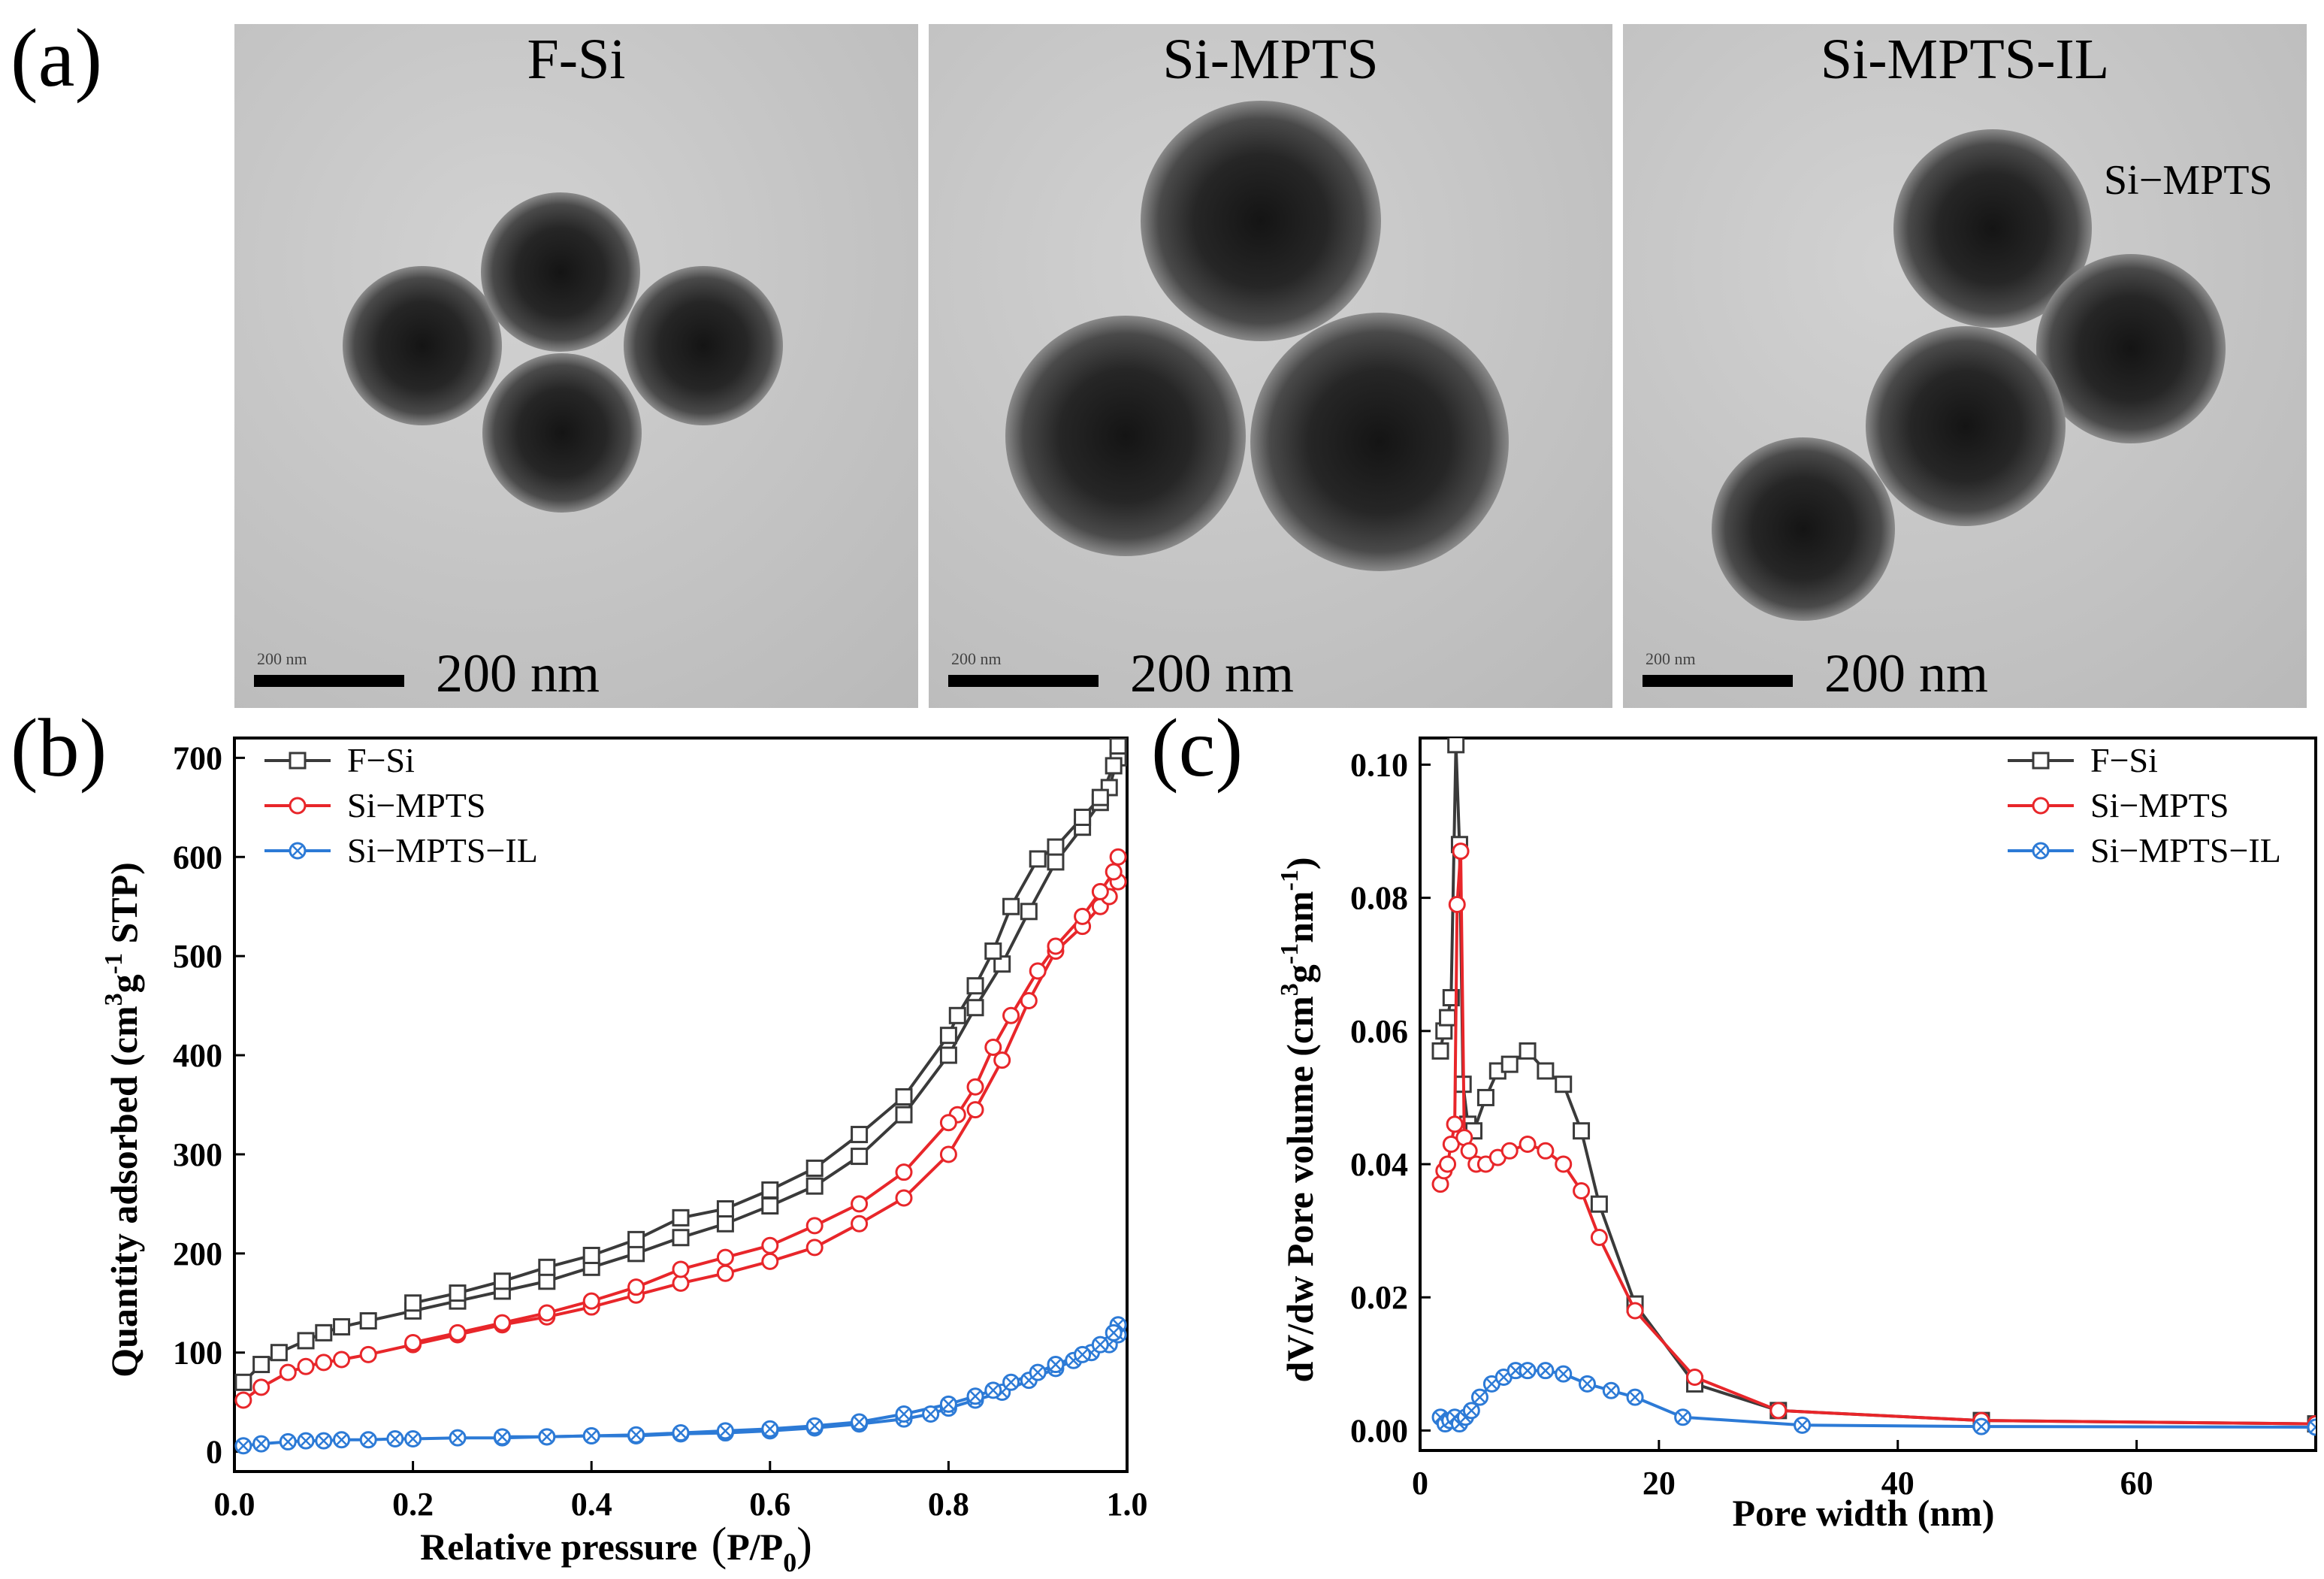  Describe the element at coordinates (576, 366) in the screenshot. I see `tem-image-fsi: F-Si 200 nm 200 nm` at that location.